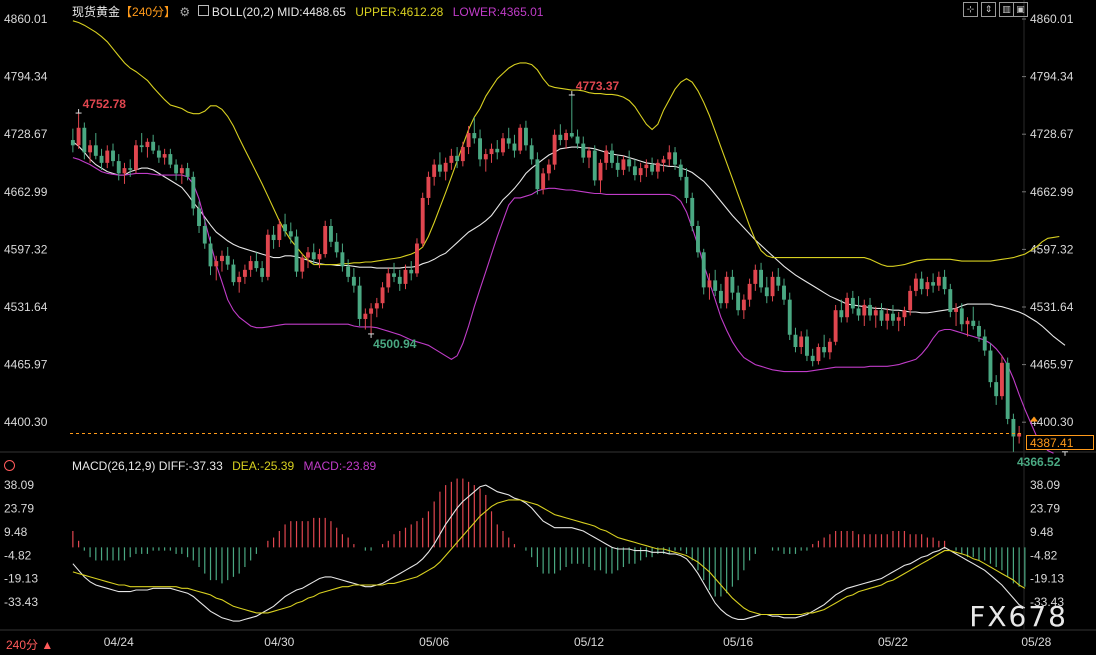 Image resolution: width=1096 pixels, height=655 pixels. What do you see at coordinates (1052, 422) in the screenshot?
I see `y-tick-right: 4400.30` at bounding box center [1052, 422].